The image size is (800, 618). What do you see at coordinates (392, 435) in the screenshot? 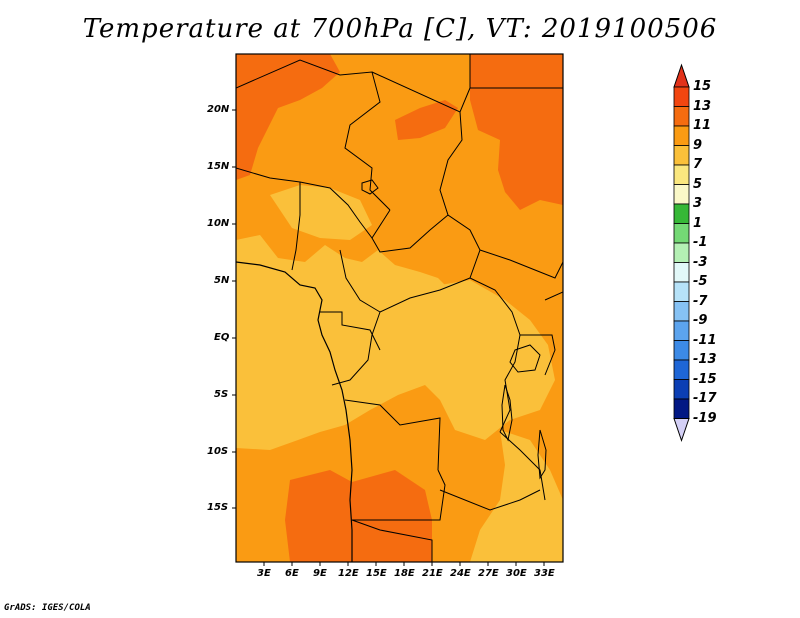
I see `border-angola-north` at bounding box center [392, 435].